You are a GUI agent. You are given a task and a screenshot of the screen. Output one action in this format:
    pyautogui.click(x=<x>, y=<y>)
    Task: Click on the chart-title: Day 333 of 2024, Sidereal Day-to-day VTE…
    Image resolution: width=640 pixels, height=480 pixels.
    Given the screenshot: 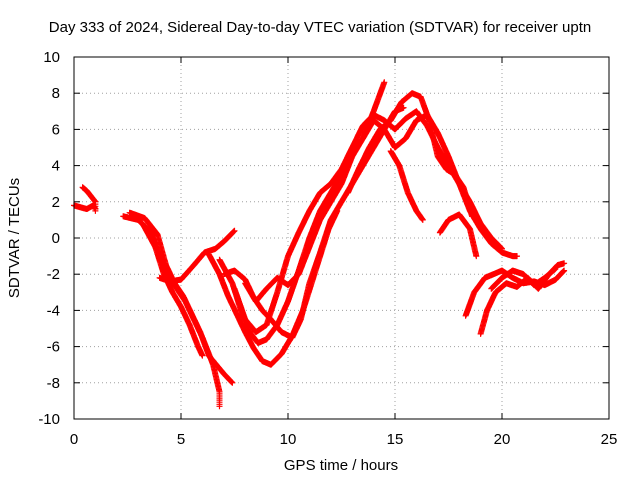 What is the action you would take?
    pyautogui.click(x=320, y=27)
    